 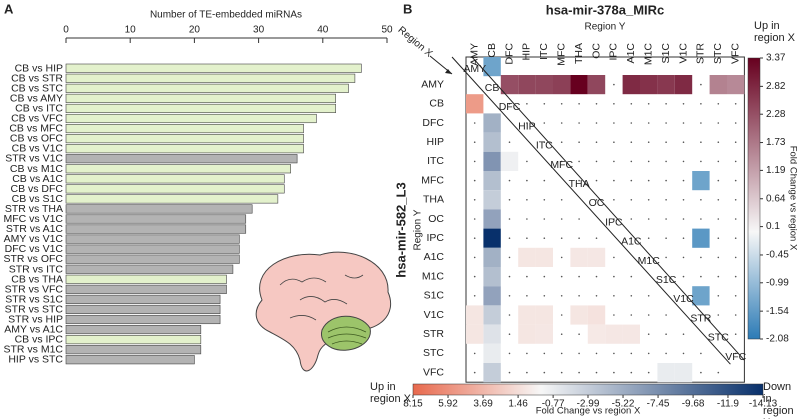 I want to click on y-tick-label: CB vs S1C, so click(x=38, y=199).